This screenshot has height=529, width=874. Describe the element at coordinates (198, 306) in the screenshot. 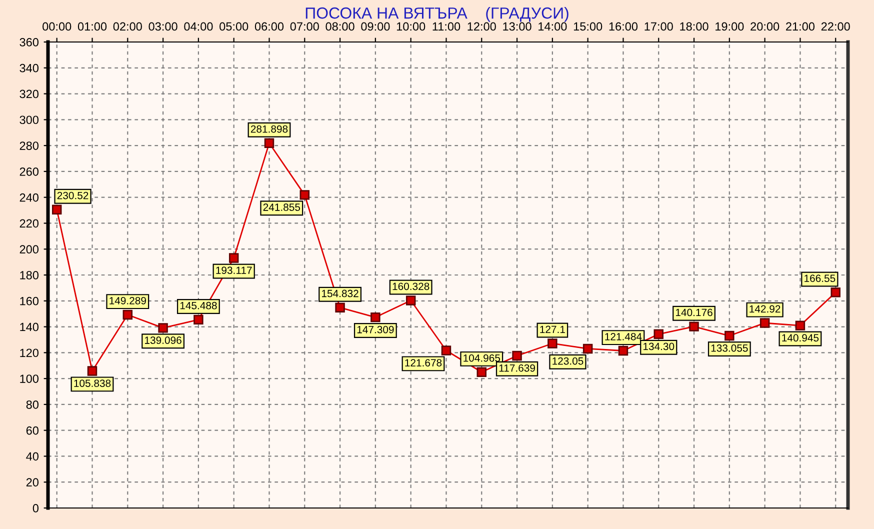

I see `data-label: 145.488` at that location.